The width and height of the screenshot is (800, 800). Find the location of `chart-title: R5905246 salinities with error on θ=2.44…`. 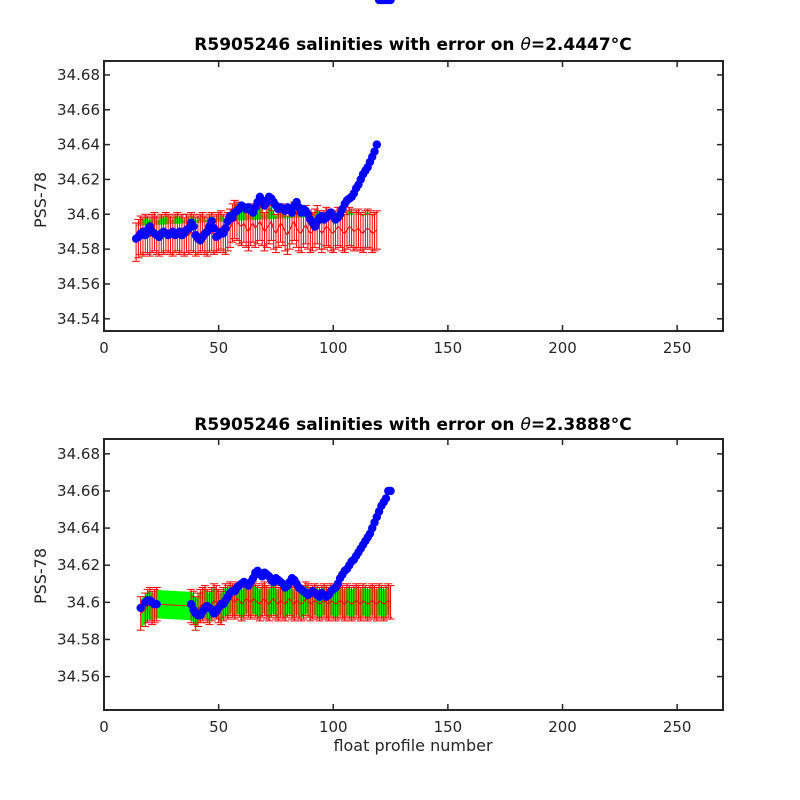

chart-title: R5905246 salinities with error on θ=2.44… is located at coordinates (412, 45).